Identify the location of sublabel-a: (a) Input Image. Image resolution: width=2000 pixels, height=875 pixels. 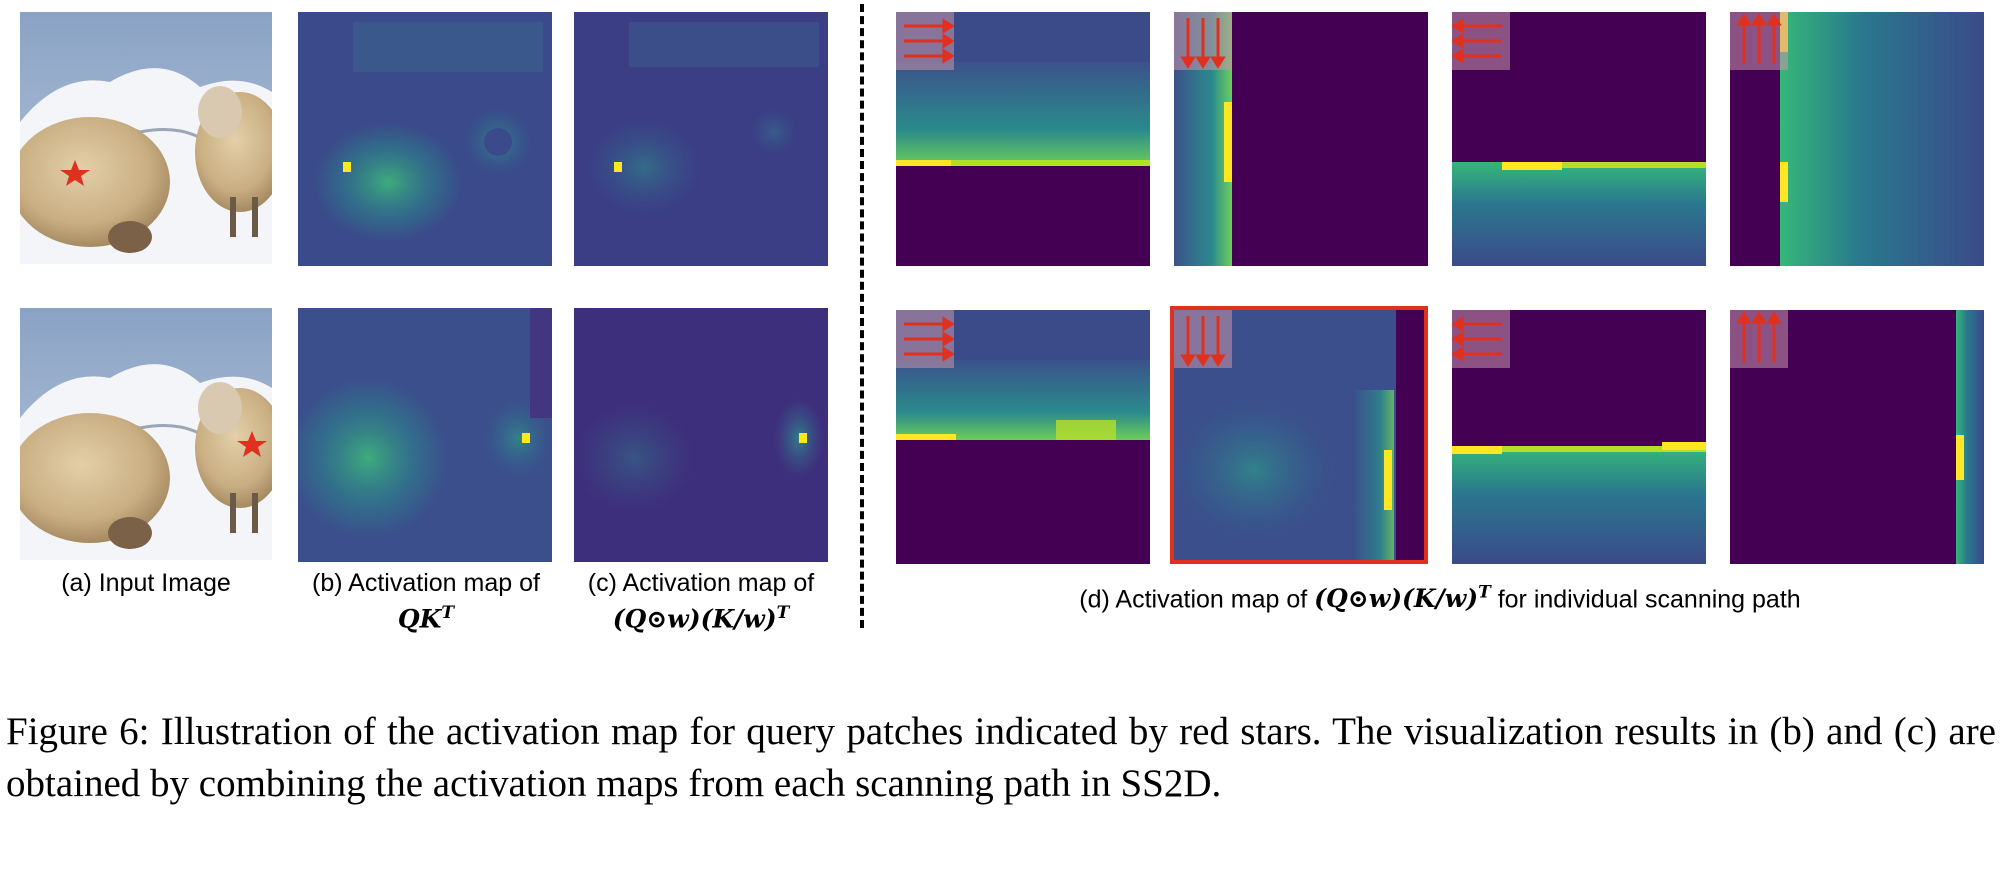
(146, 583).